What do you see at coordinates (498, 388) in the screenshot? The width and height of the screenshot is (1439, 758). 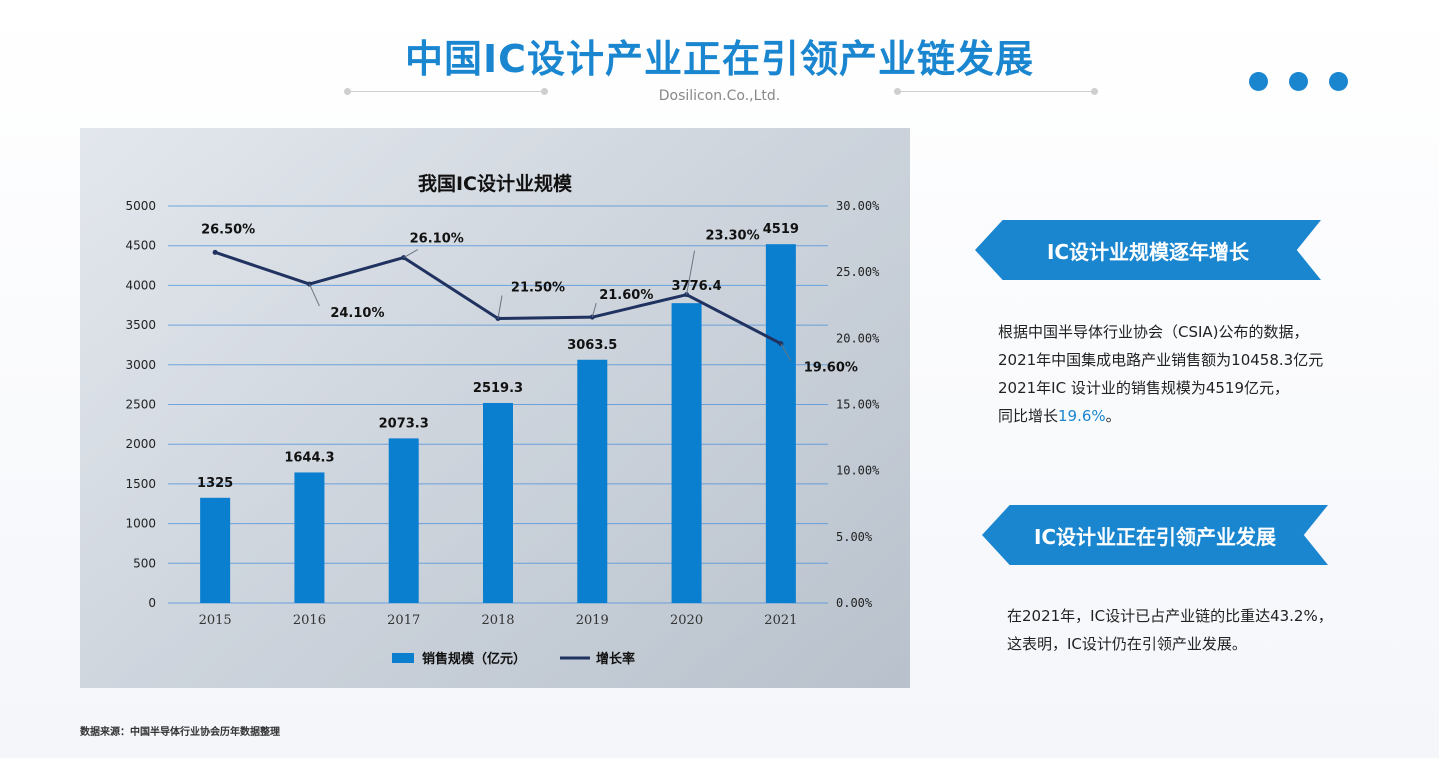 I see `bar-data-label: 2519.3` at bounding box center [498, 388].